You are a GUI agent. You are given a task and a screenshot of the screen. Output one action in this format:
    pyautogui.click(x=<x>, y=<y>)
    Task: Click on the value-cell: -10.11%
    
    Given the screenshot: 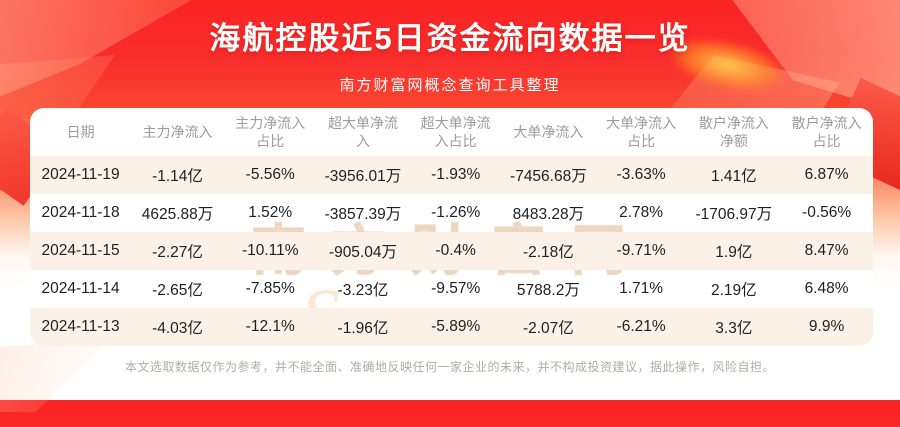 What is the action you would take?
    pyautogui.click(x=270, y=250)
    